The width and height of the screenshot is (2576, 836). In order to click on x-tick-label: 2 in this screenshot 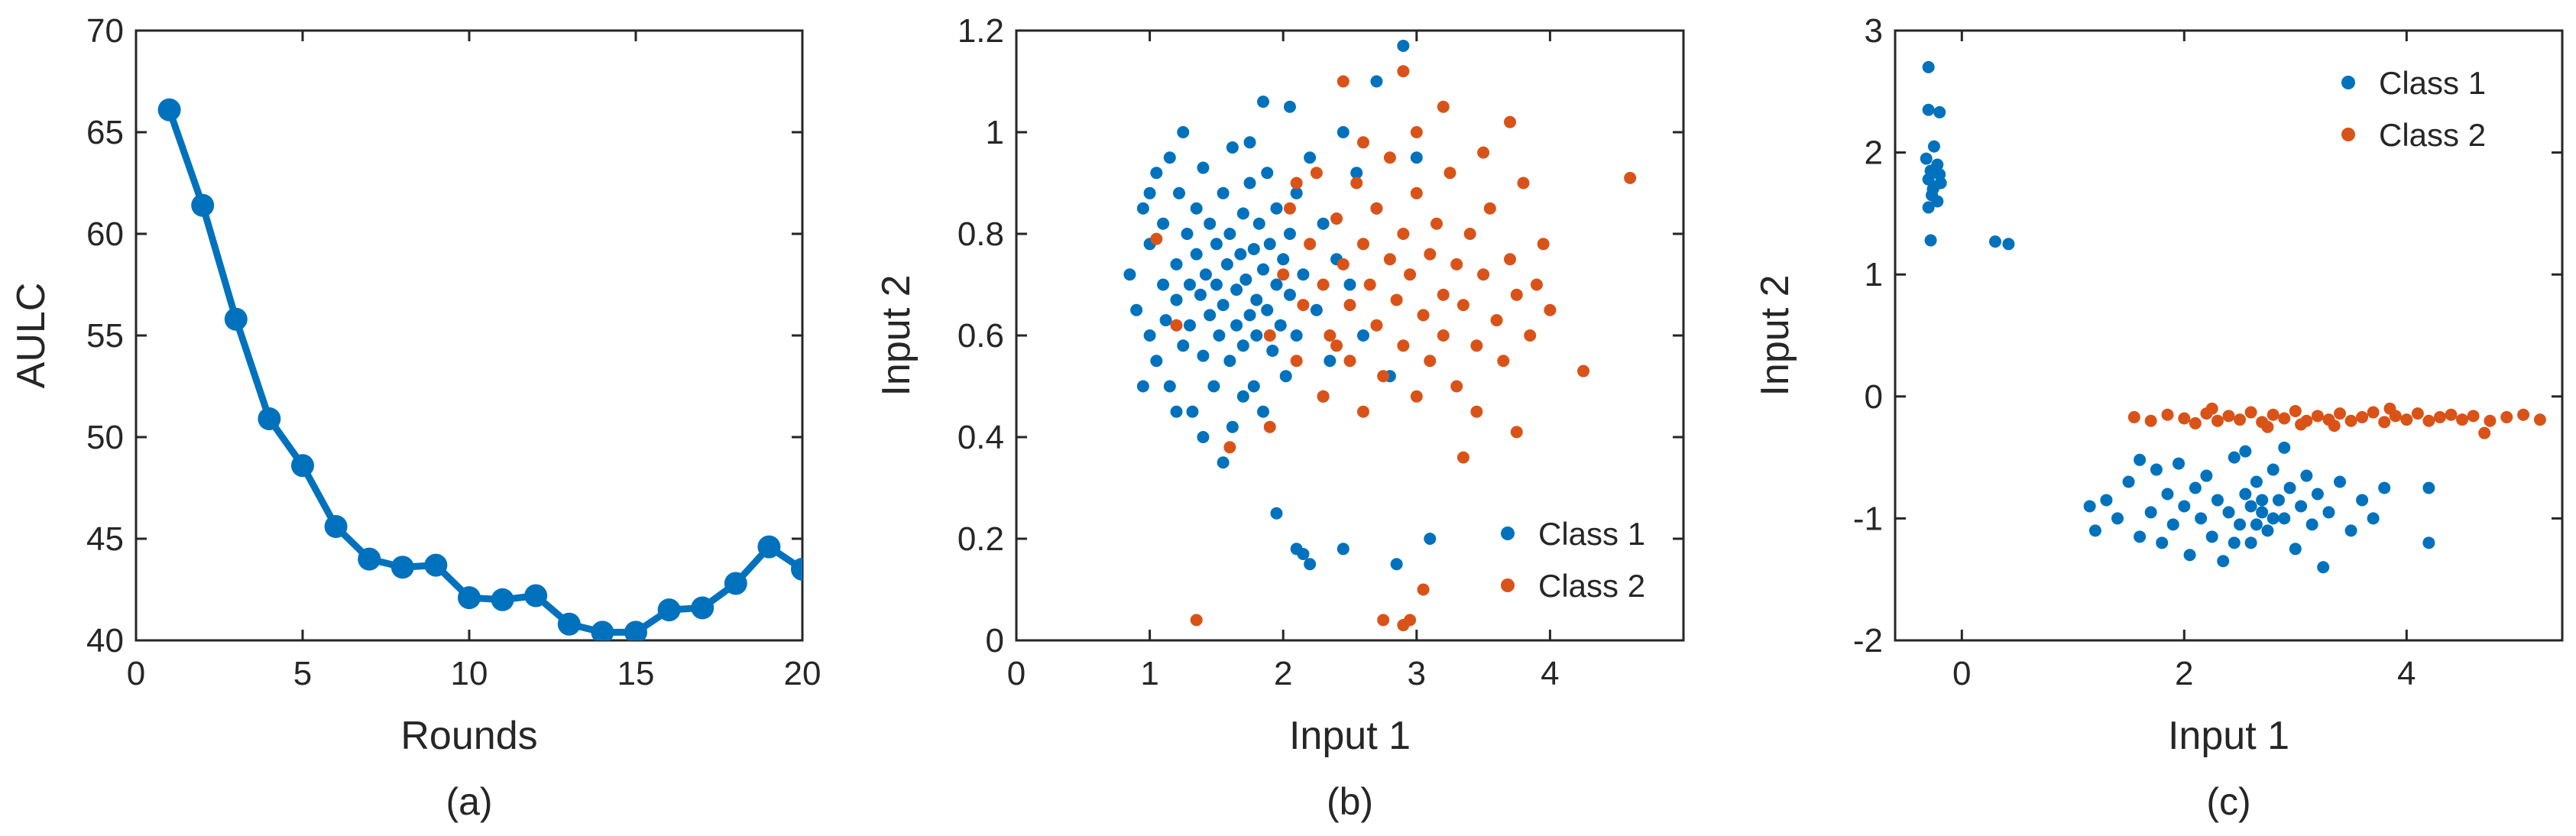, I will do `click(1283, 673)`.